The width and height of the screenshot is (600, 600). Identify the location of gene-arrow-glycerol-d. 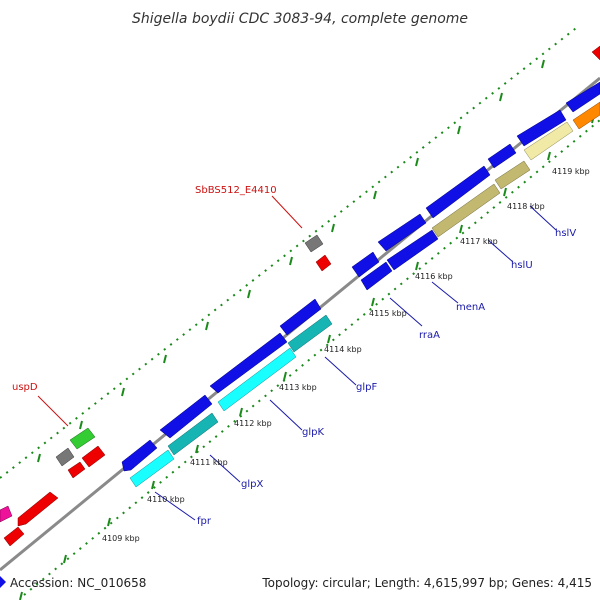
(310, 333).